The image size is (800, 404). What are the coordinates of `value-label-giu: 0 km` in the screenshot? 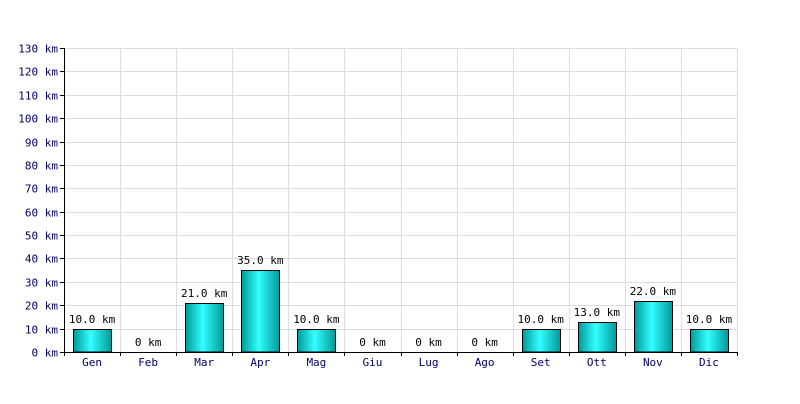 It's located at (372, 342).